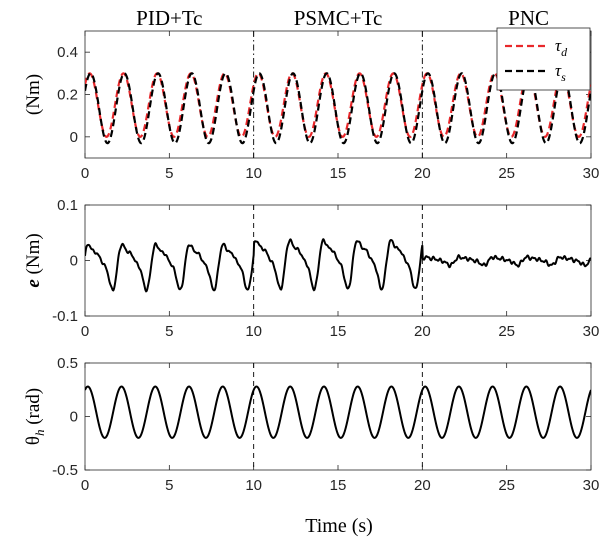 This screenshot has width=600, height=540. Describe the element at coordinates (65, 316) in the screenshot. I see `y-tick-label: -0.1` at that location.